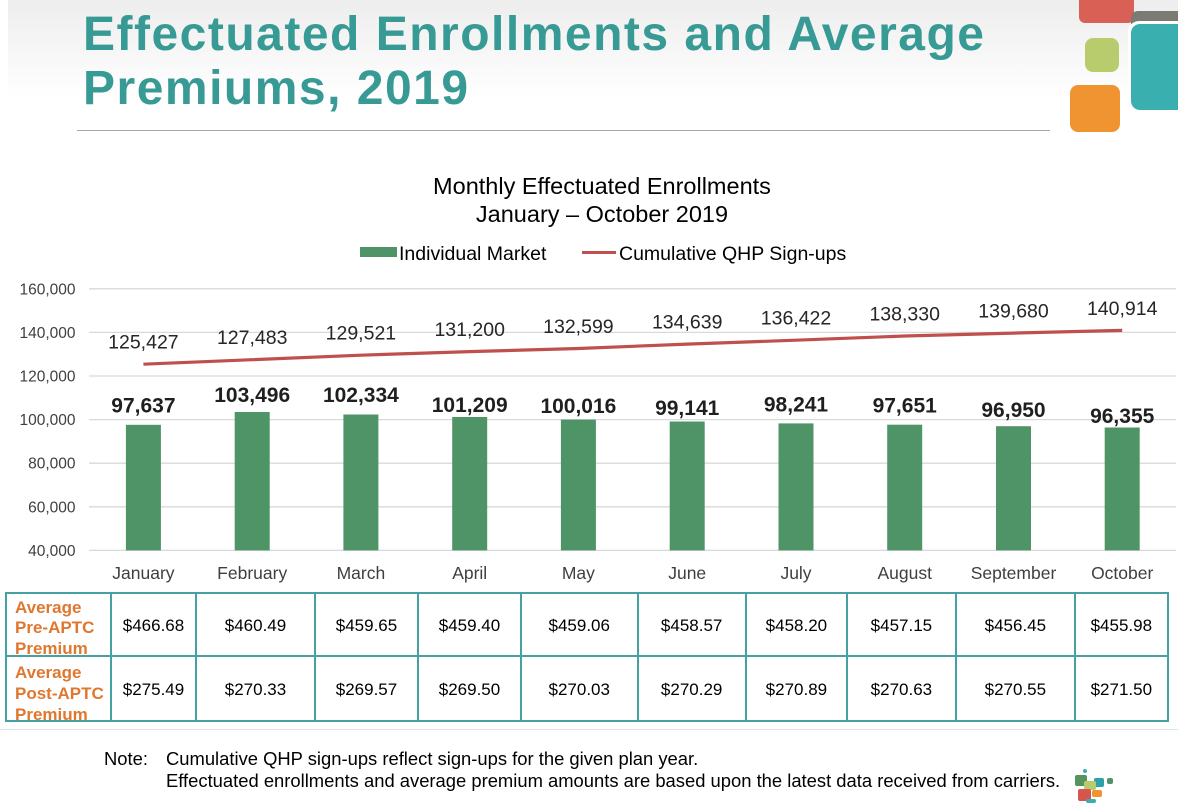 The width and height of the screenshot is (1178, 803). What do you see at coordinates (47, 377) in the screenshot?
I see `svg-text: 120,000` at bounding box center [47, 377].